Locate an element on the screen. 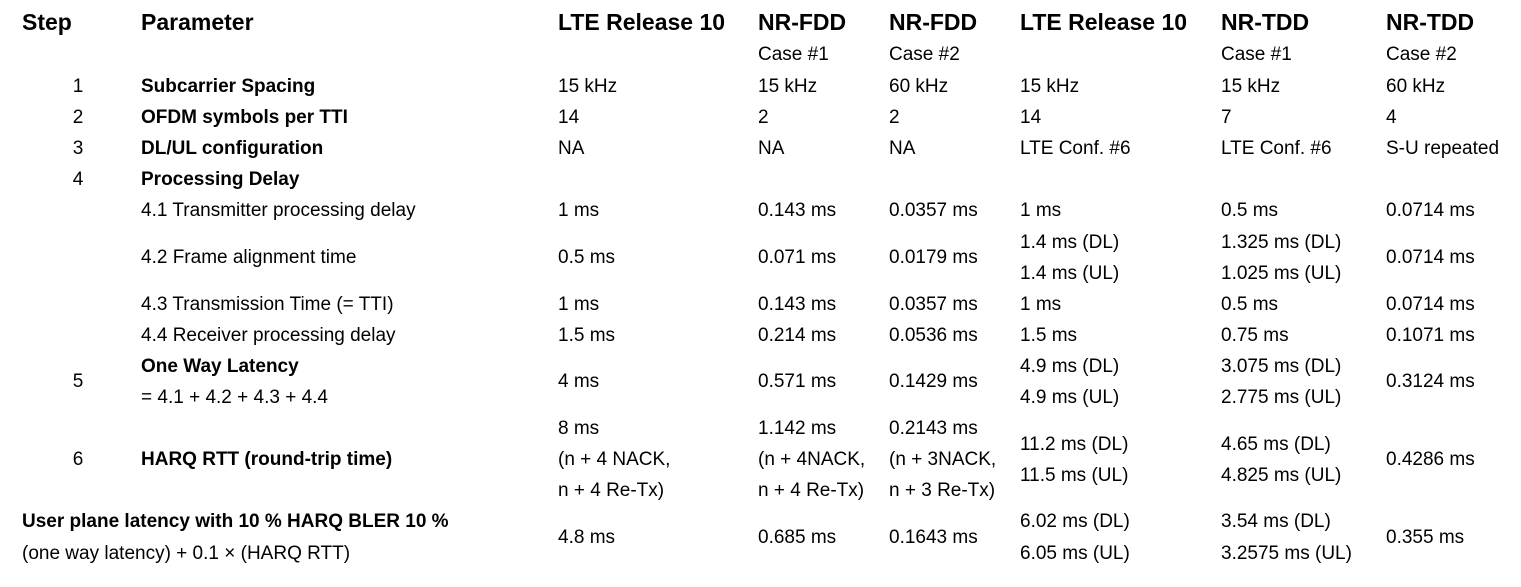  cell-value: (n + 4NACK, is located at coordinates (812, 460).